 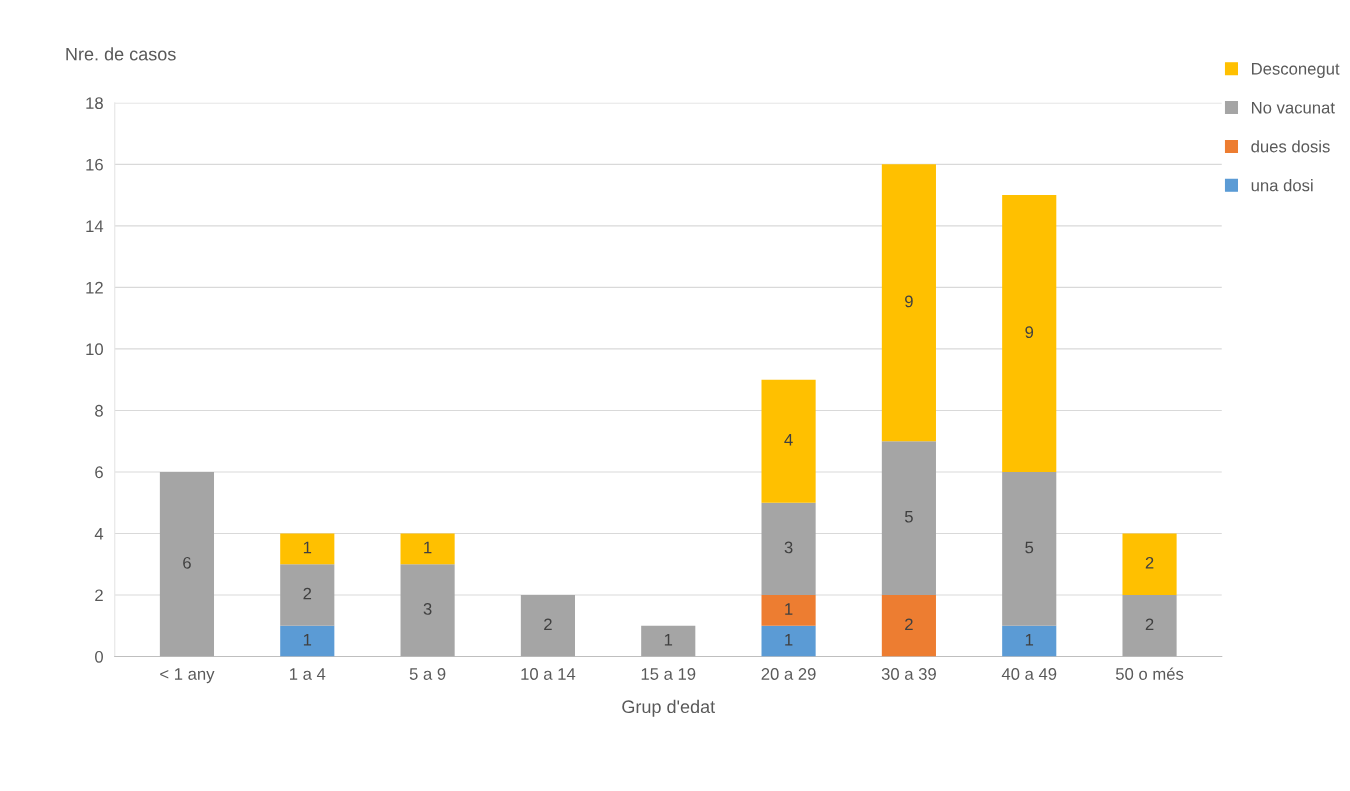 I want to click on y-tick-label: 18, so click(x=94, y=103).